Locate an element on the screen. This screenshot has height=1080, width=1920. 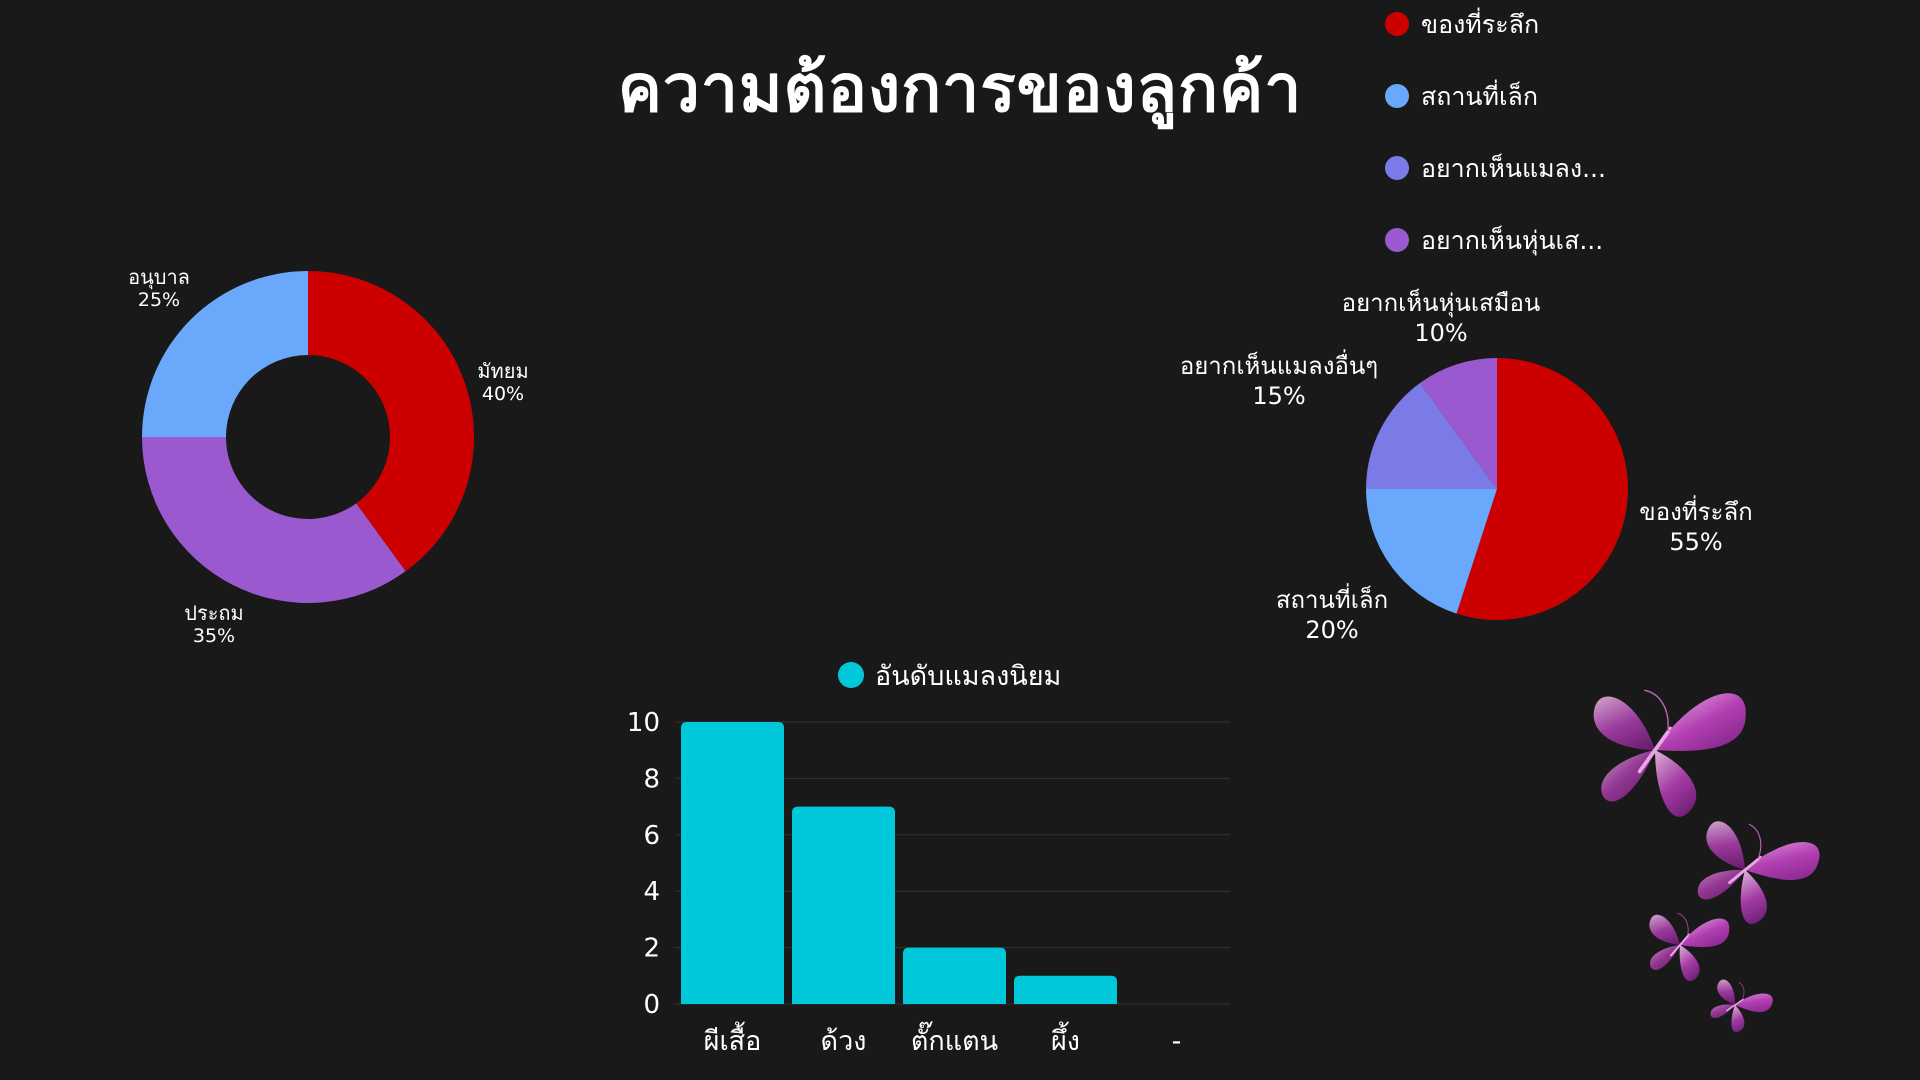
pie-slice-value: 10% is located at coordinates (1440, 333).